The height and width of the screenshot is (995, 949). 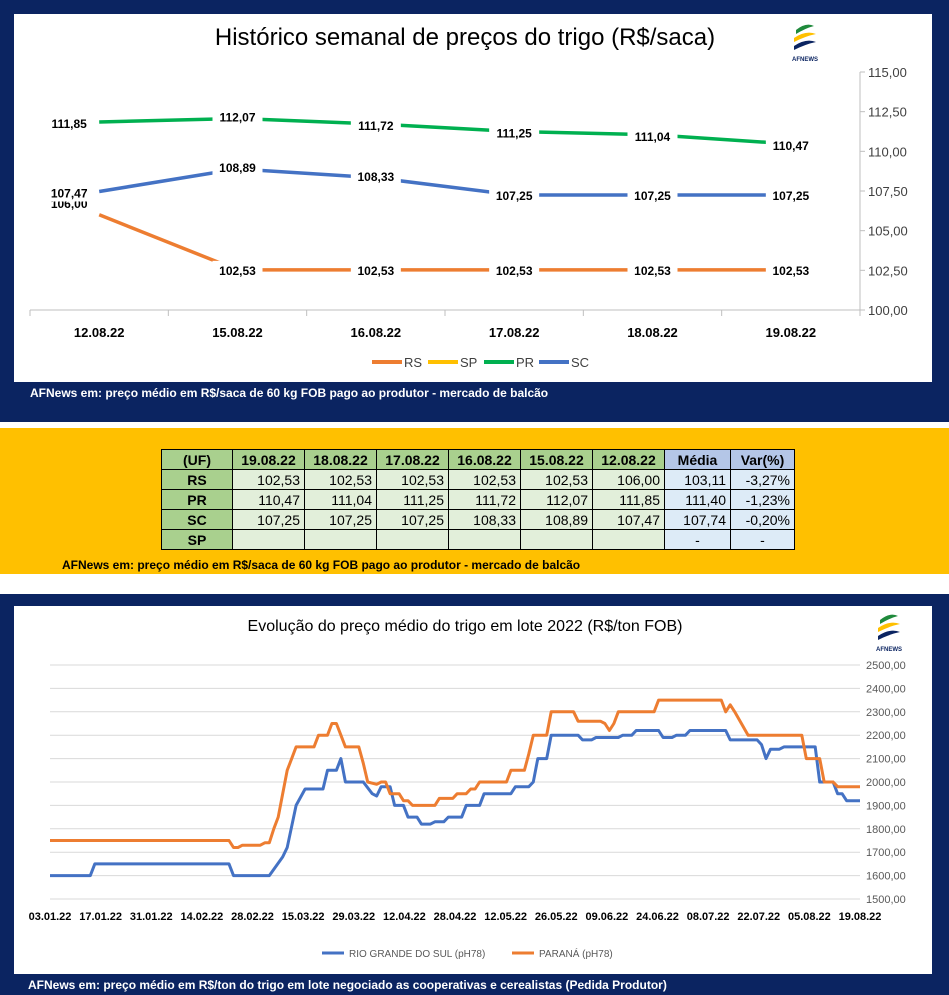 What do you see at coordinates (268, 459) in the screenshot?
I see `header-date: 19.08.22` at bounding box center [268, 459].